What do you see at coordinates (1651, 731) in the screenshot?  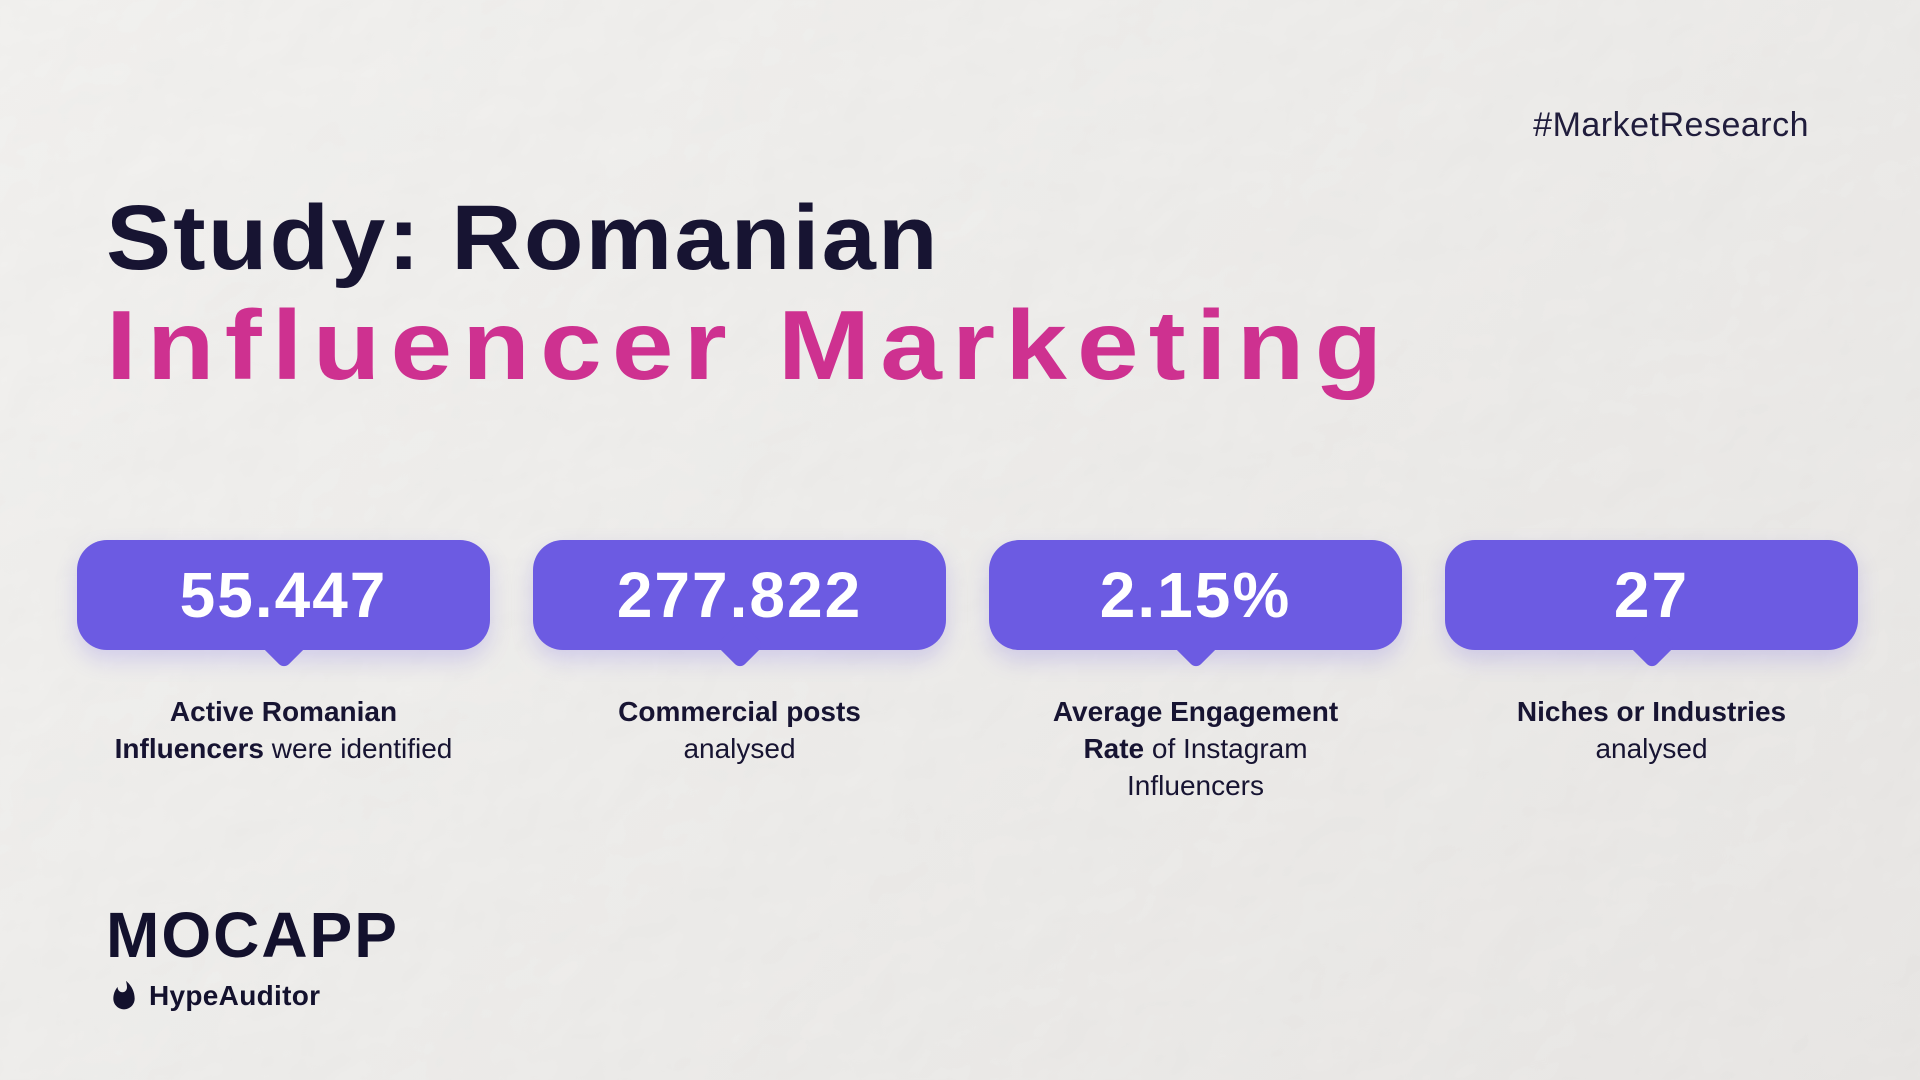 I see `stat-label: Niches or Industries analysed` at bounding box center [1651, 731].